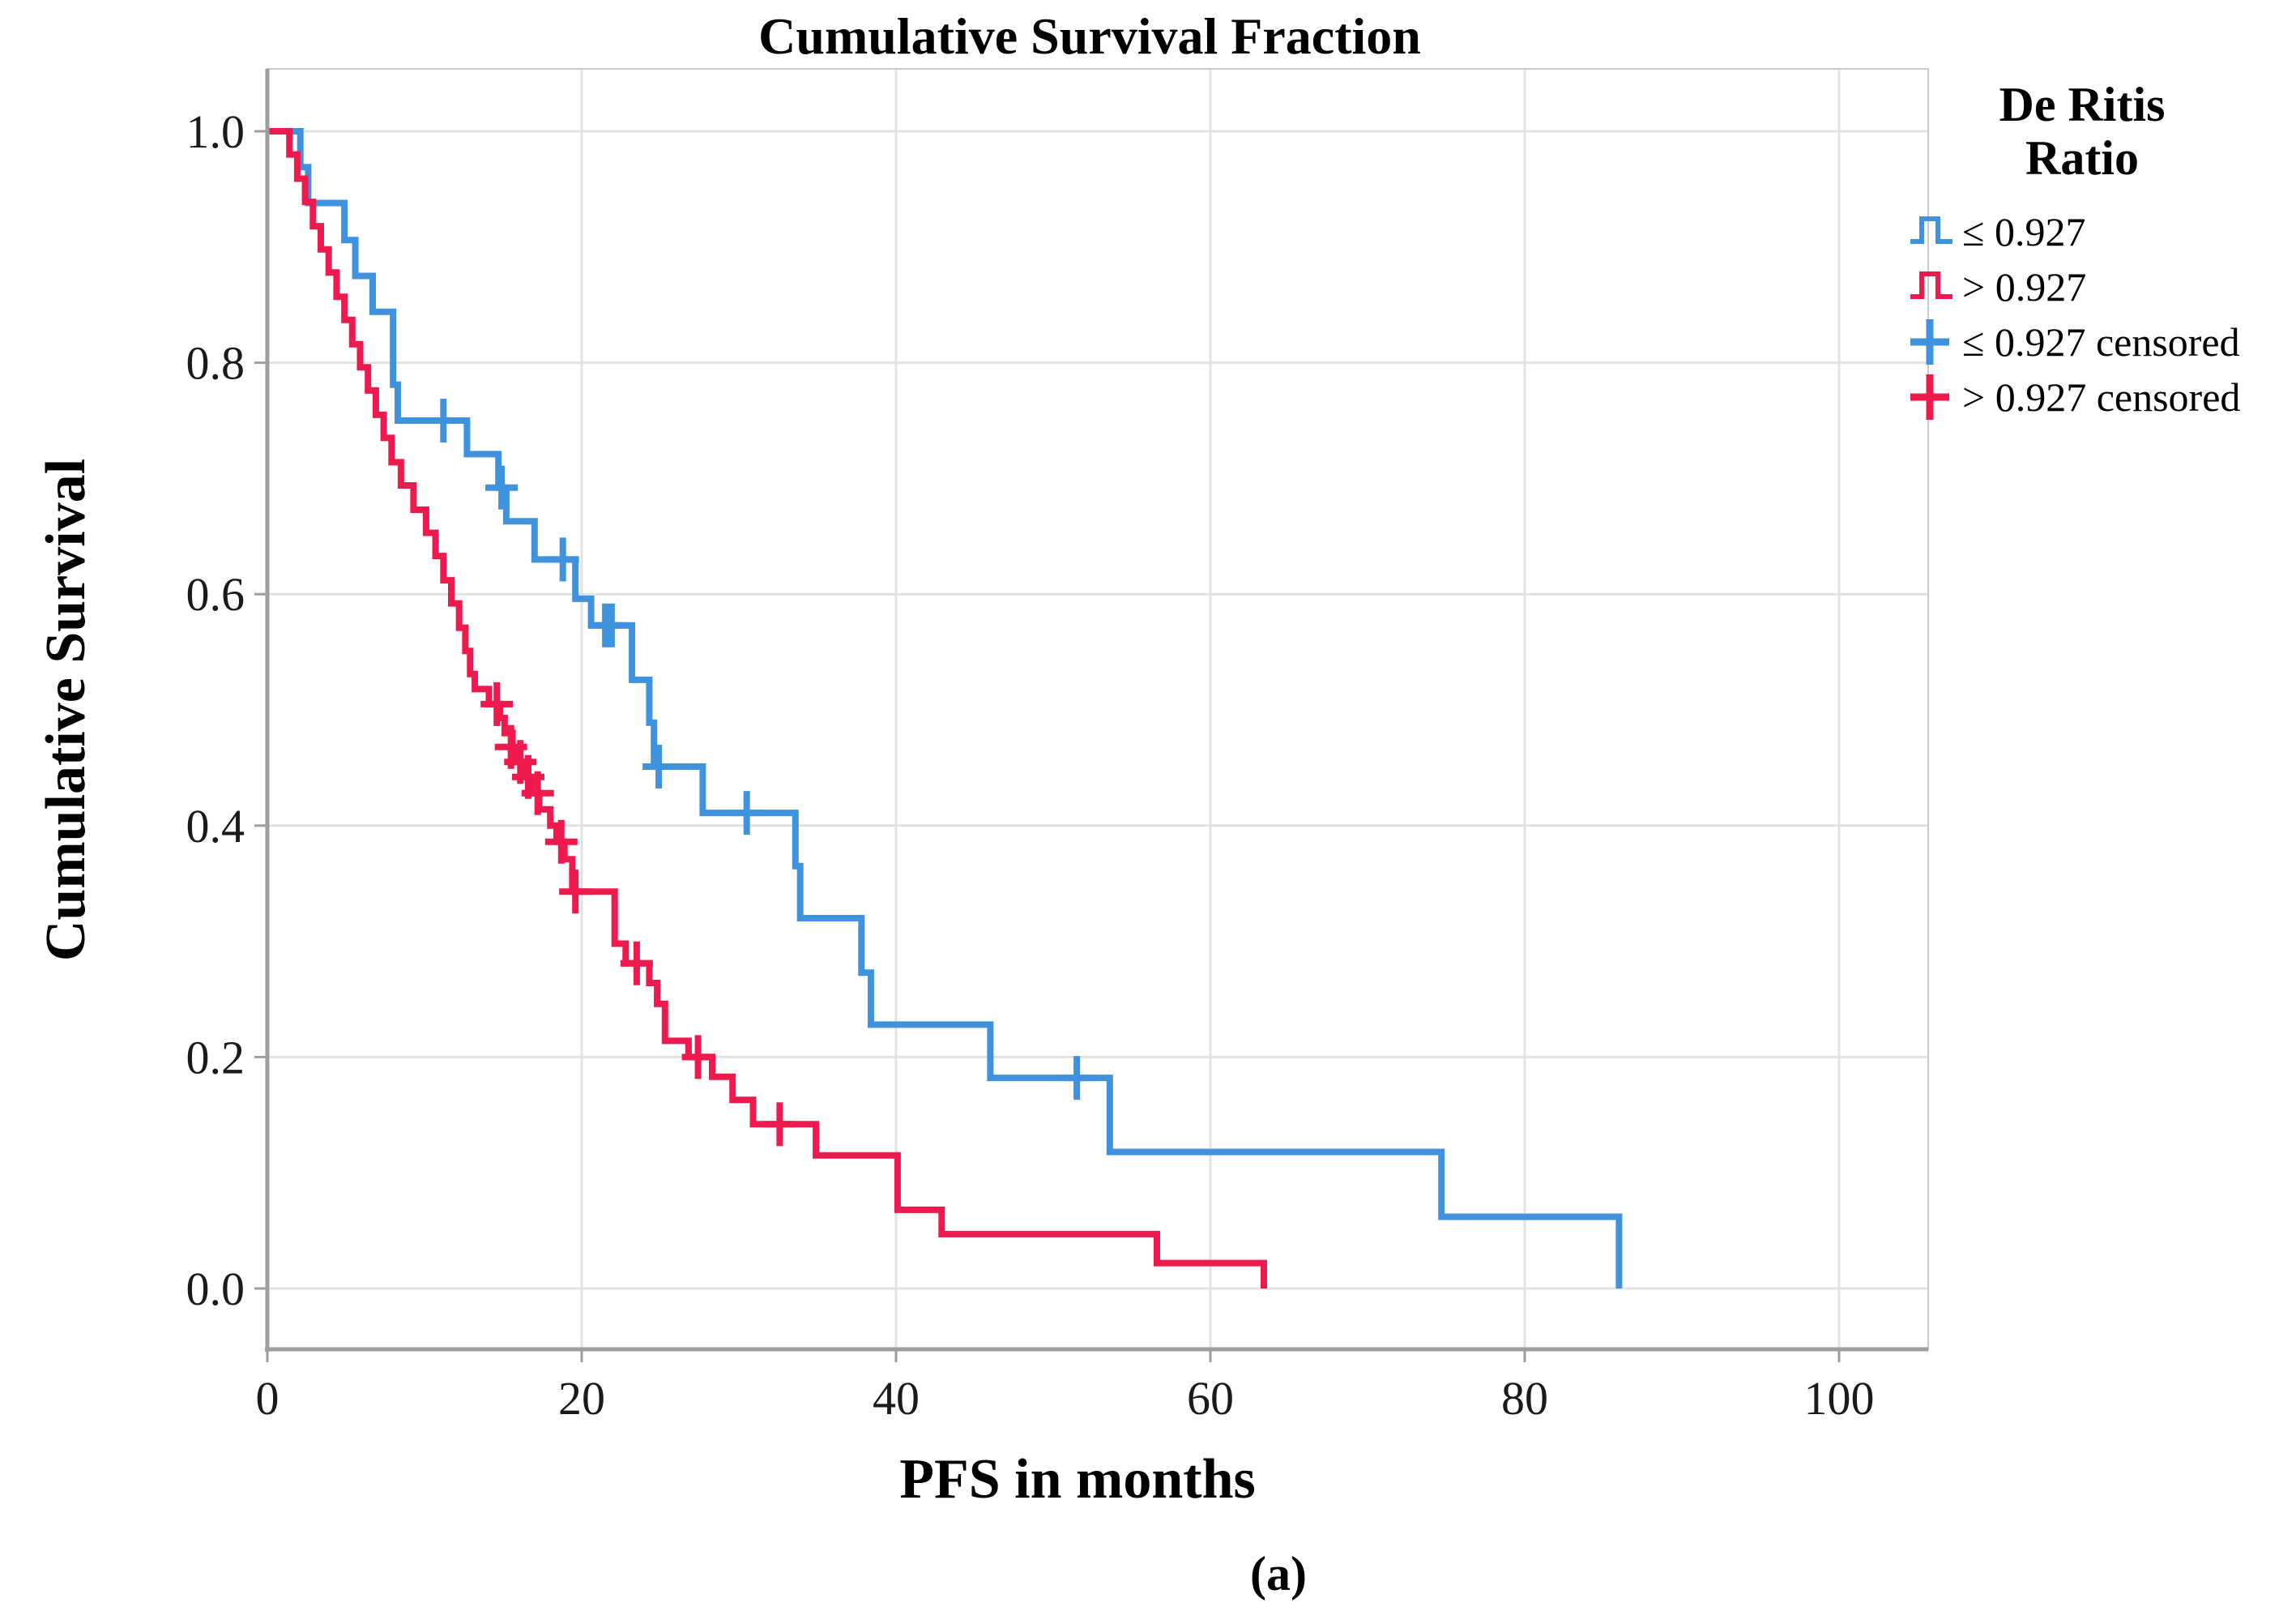 The width and height of the screenshot is (2296, 1624). Describe the element at coordinates (2082, 158) in the screenshot. I see `legend-title-line2: Ratio` at that location.